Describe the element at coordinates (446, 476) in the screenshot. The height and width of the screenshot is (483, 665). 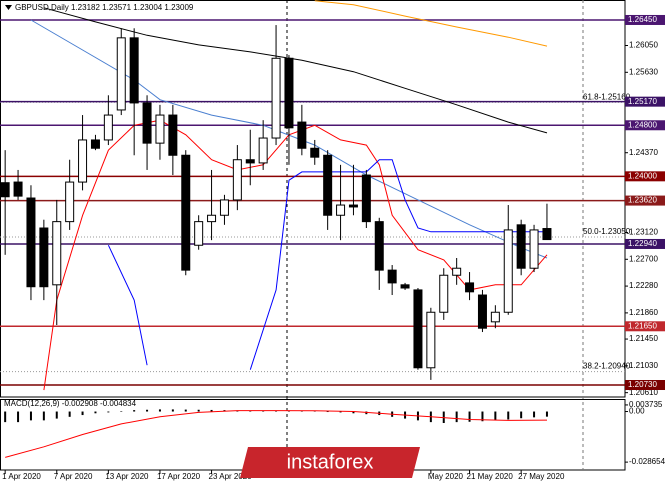
I see `x-tick-label: May 2020` at that location.